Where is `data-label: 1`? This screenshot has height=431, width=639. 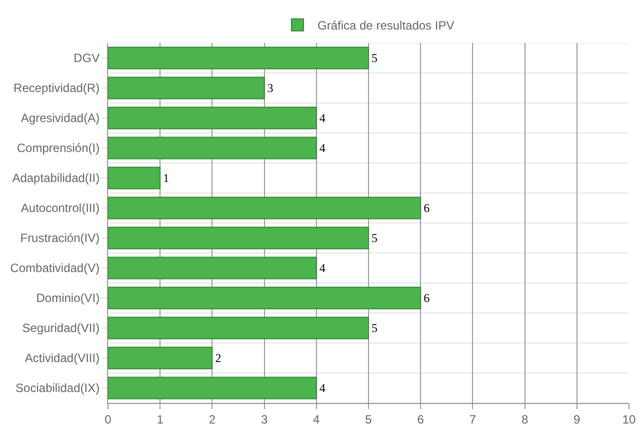
data-label: 1 is located at coordinates (166, 178).